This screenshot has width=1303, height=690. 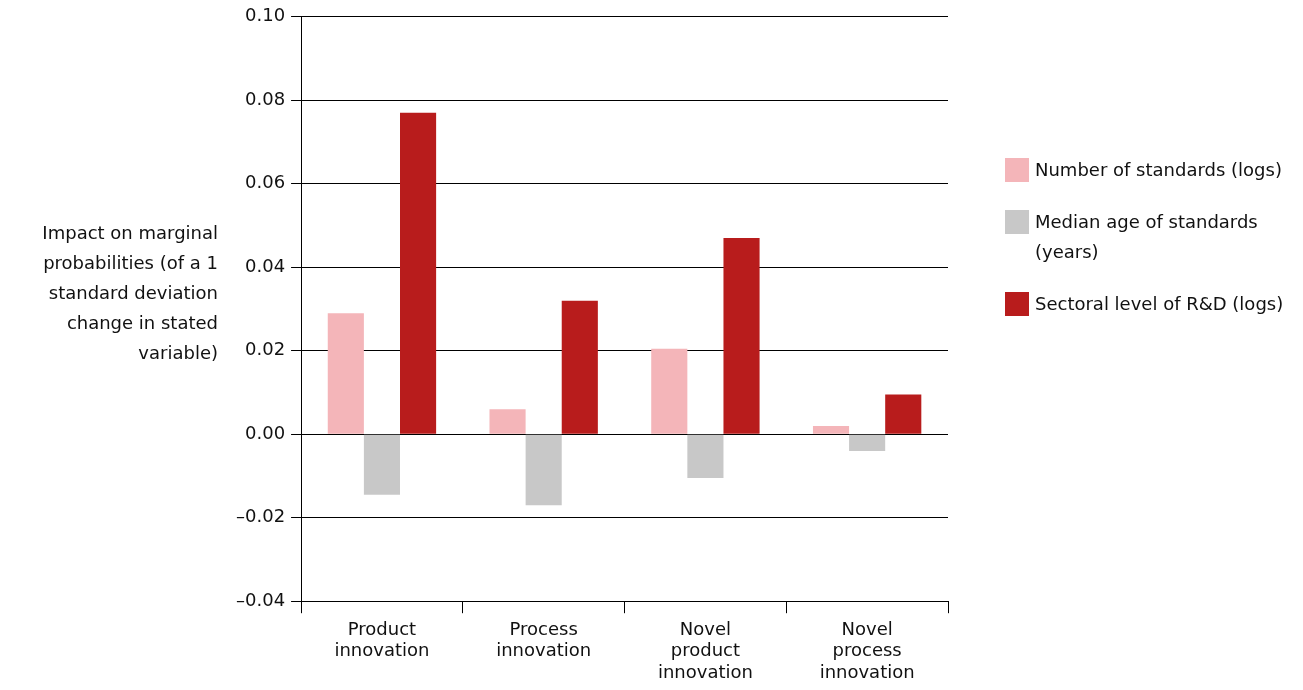 I want to click on y-tick-label: –0.02, so click(x=261, y=516).